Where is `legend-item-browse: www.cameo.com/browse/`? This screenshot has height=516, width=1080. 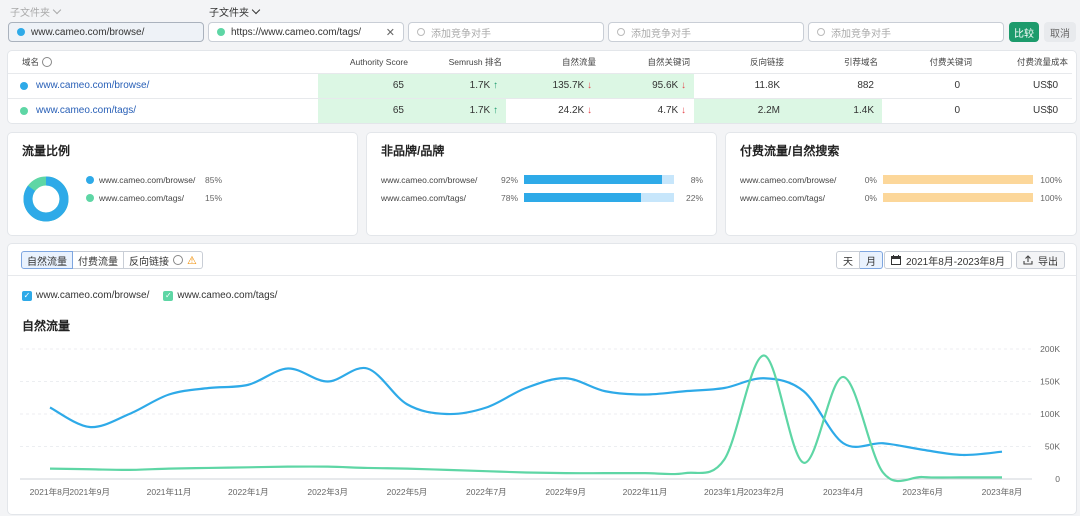 legend-item-browse: www.cameo.com/browse/ is located at coordinates (140, 180).